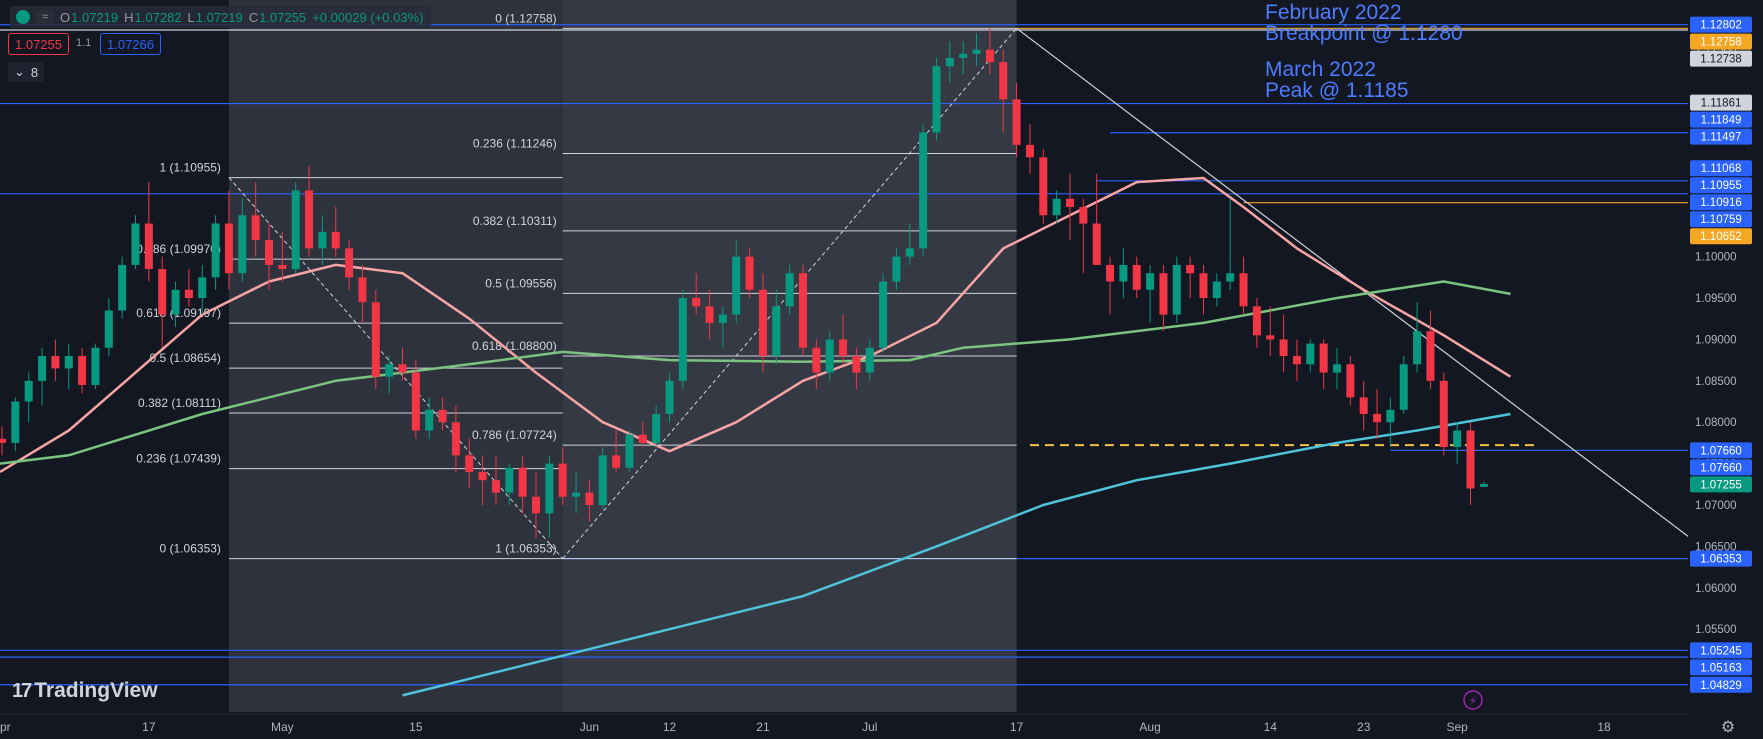 Image resolution: width=1763 pixels, height=739 pixels. What do you see at coordinates (1716, 630) in the screenshot?
I see `price-axis-label: 1.05500` at bounding box center [1716, 630].